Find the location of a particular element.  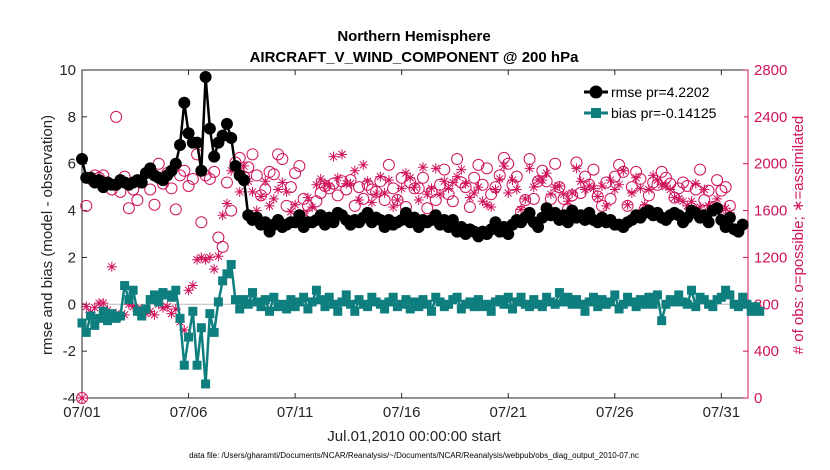

y-axis-label-right: # of obs: o=possible; ∗=assimilated is located at coordinates (798, 235).